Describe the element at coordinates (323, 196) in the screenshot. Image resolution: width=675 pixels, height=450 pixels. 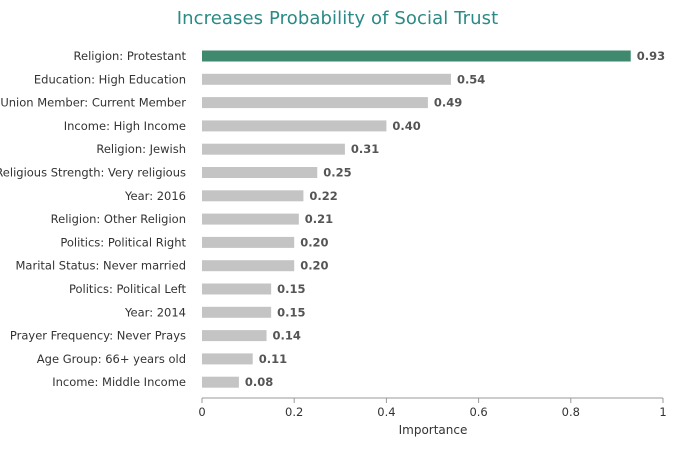
I see `data-label: 0.22` at that location.